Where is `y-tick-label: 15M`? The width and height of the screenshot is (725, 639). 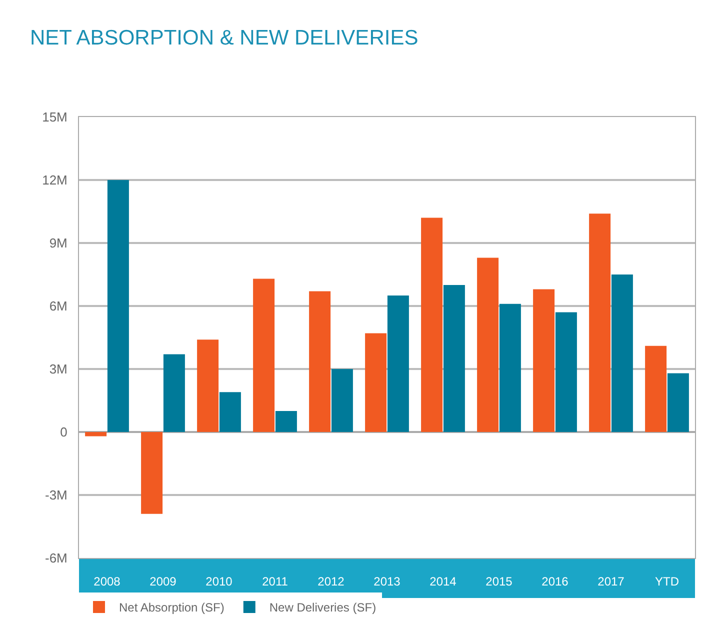
y-tick-label: 15M is located at coordinates (55, 117).